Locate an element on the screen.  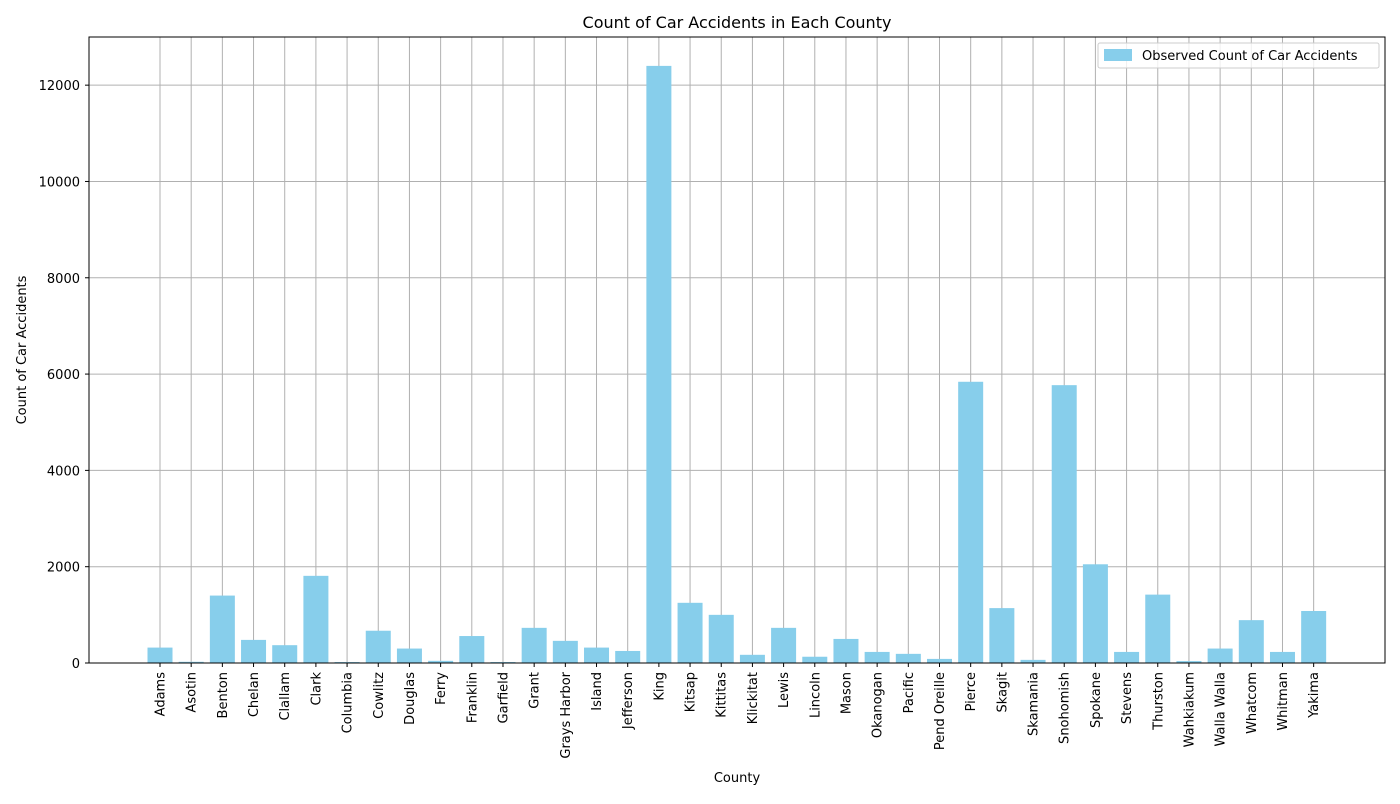
x-tick-label: Snohomish is located at coordinates (1065, 708).